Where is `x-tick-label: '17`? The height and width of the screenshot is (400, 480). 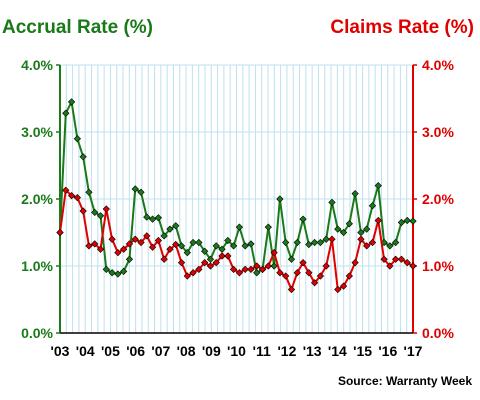 x-tick-label: '17 is located at coordinates (413, 351).